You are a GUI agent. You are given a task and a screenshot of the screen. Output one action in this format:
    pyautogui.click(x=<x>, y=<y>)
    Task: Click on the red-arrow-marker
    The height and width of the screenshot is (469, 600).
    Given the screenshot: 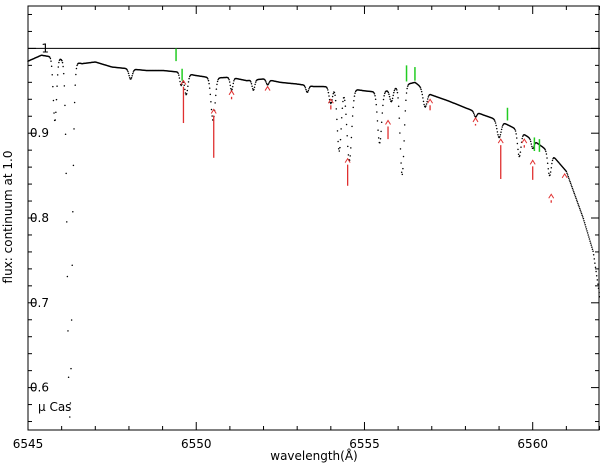 What is the action you would take?
    pyautogui.click(x=330, y=101)
    